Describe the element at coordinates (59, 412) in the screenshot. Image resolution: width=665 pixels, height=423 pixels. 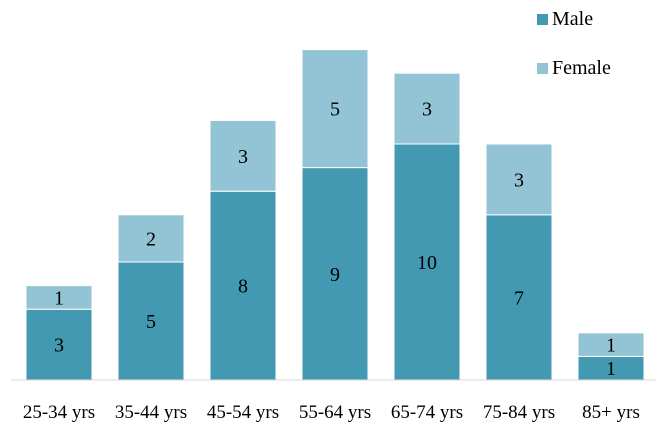
I see `x-tick-label-1: 25-34 yrs` at that location.